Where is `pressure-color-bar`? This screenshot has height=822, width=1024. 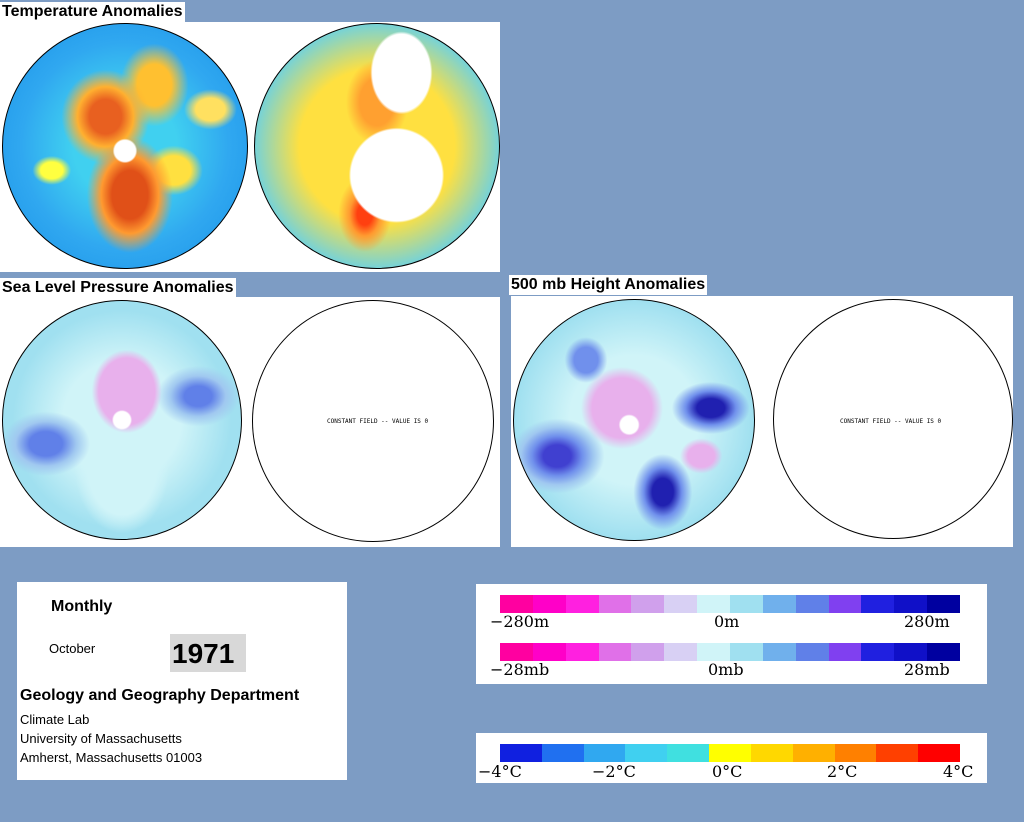 pressure-color-bar is located at coordinates (730, 652).